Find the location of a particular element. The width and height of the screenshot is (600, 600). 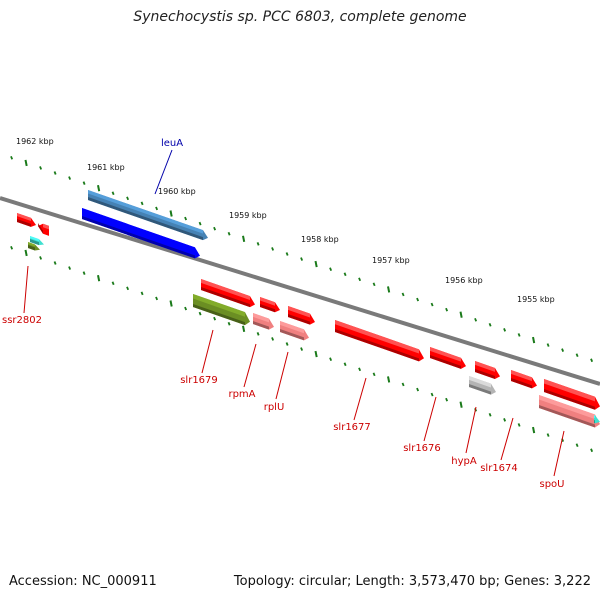

ruler-label: 1959 kbp is located at coordinates (248, 215).